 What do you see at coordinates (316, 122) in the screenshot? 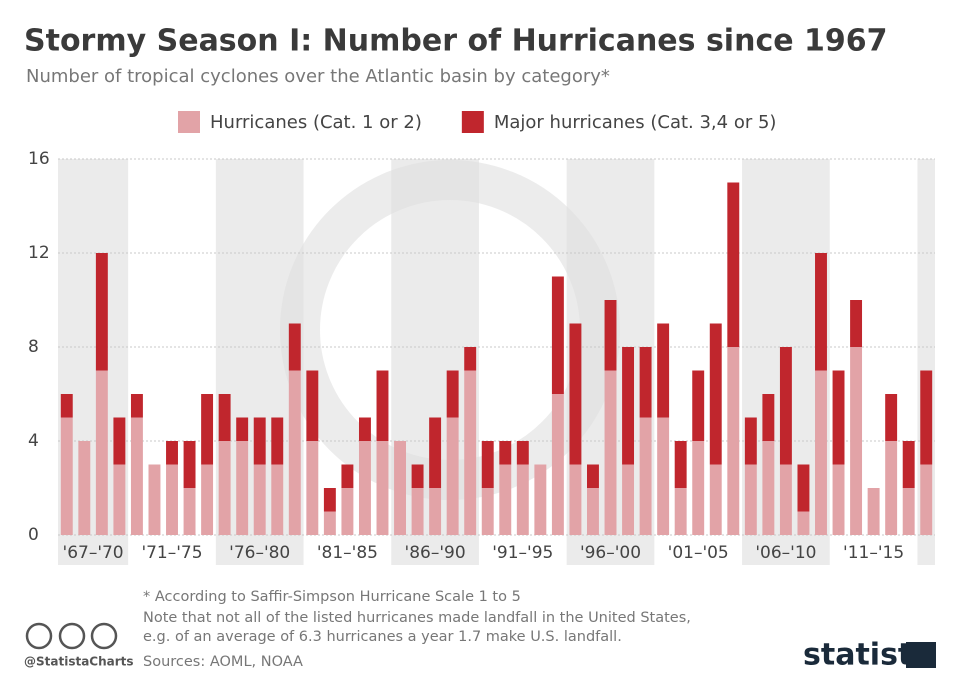
I see `legend-label: Hurricanes (Cat. 1 or 2)` at bounding box center [316, 122].